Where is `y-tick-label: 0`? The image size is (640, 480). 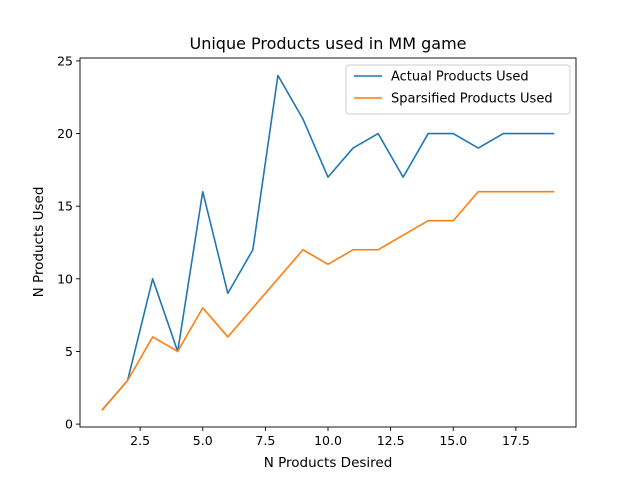 y-tick-label: 0 is located at coordinates (69, 424).